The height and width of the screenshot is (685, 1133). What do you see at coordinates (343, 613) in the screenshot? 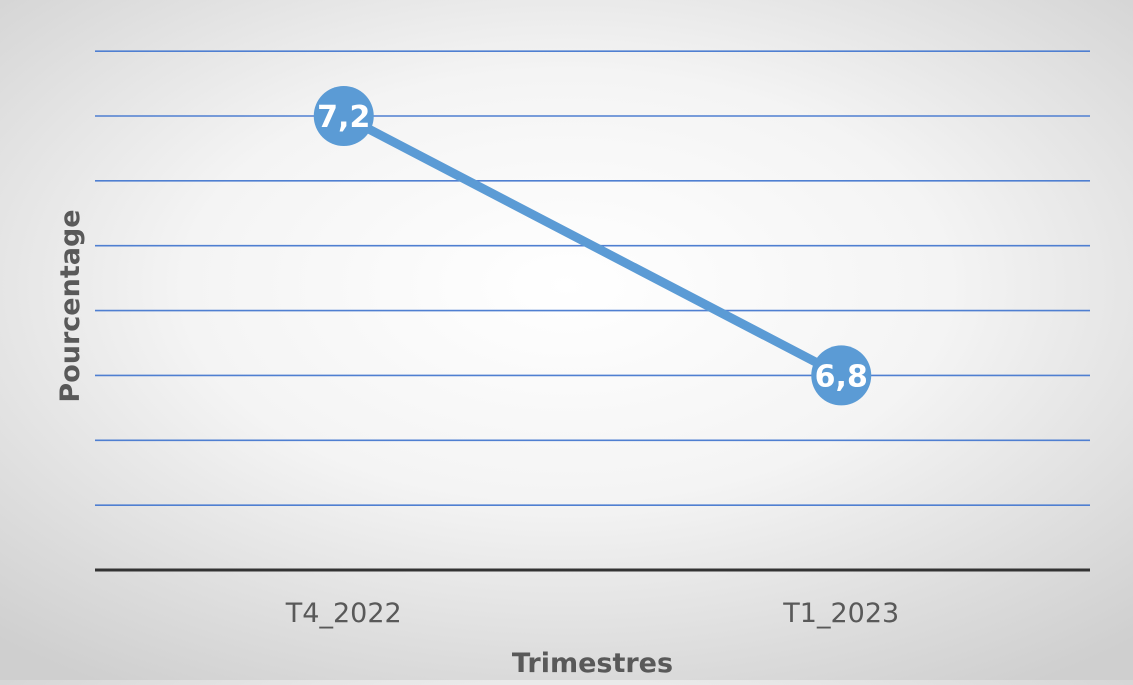
I see `x-tick-label: T4_2022` at bounding box center [343, 613].